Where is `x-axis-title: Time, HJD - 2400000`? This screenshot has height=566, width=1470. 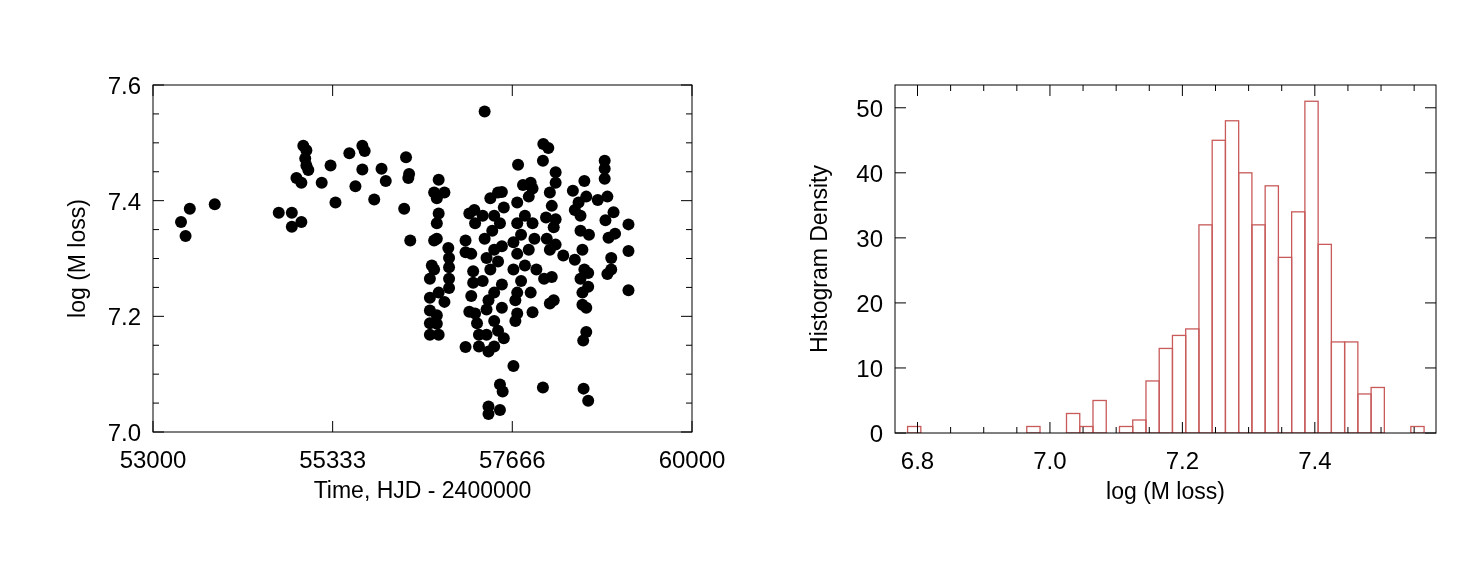
x-axis-title: Time, HJD - 2400000 is located at coordinates (422, 490).